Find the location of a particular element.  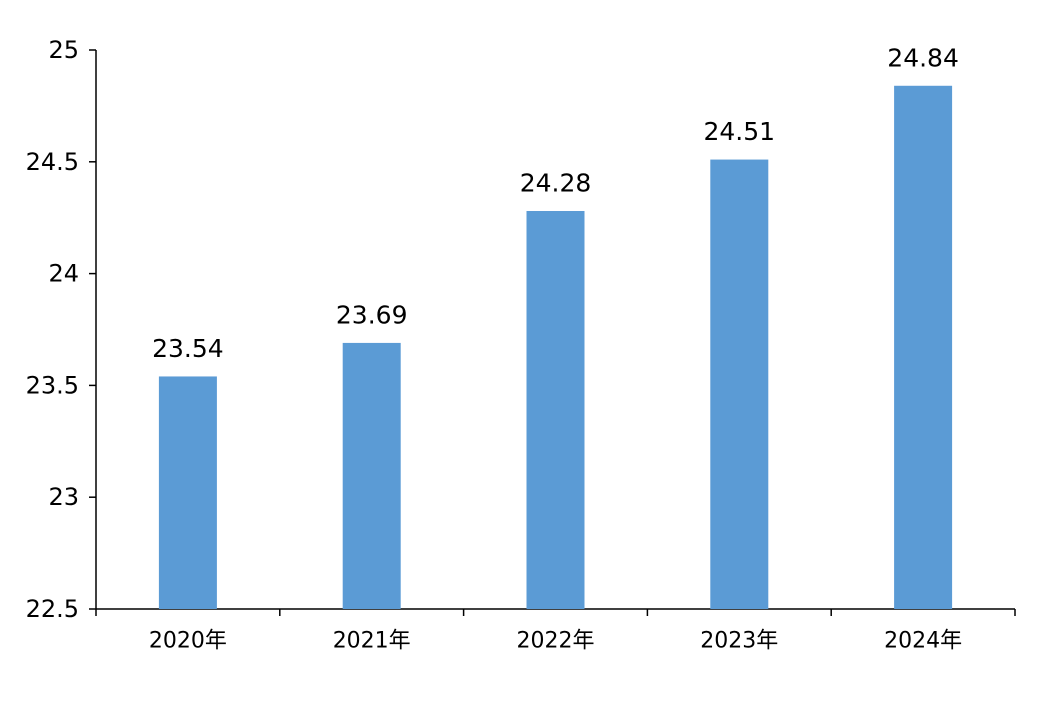

x-tick-label: 2020年 is located at coordinates (188, 641).